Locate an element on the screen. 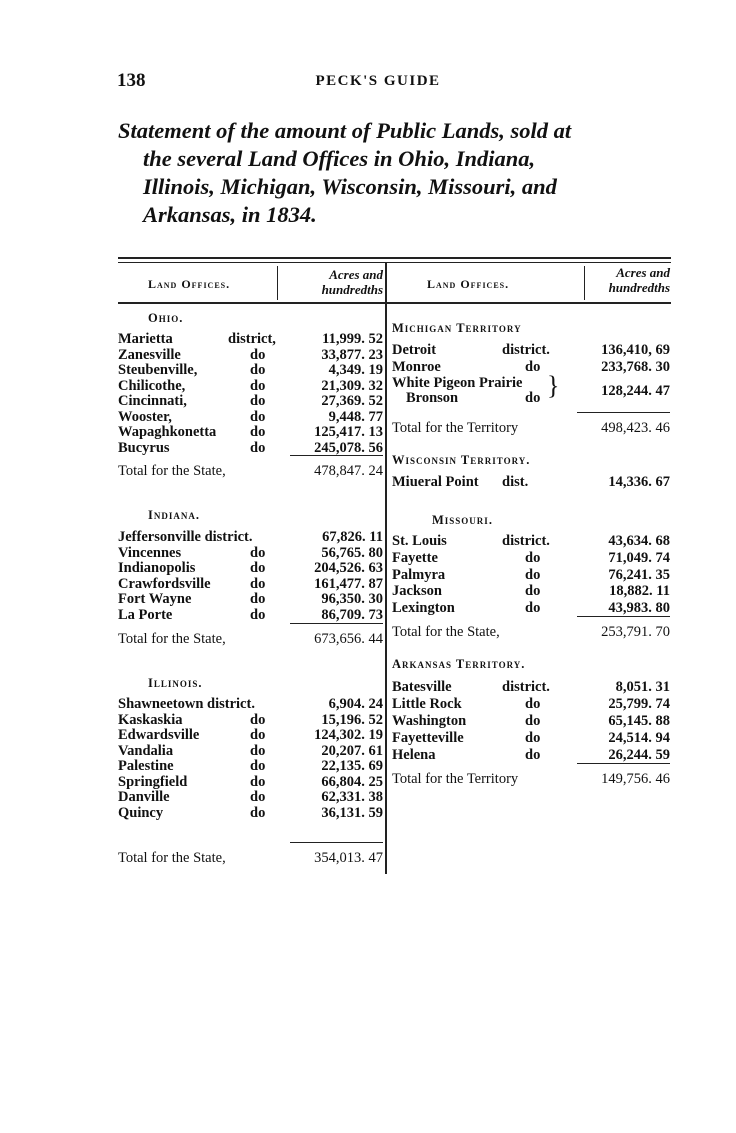 The height and width of the screenshot is (1133, 736). total-row: Total for the Territory 149,756. 46 is located at coordinates (531, 779).